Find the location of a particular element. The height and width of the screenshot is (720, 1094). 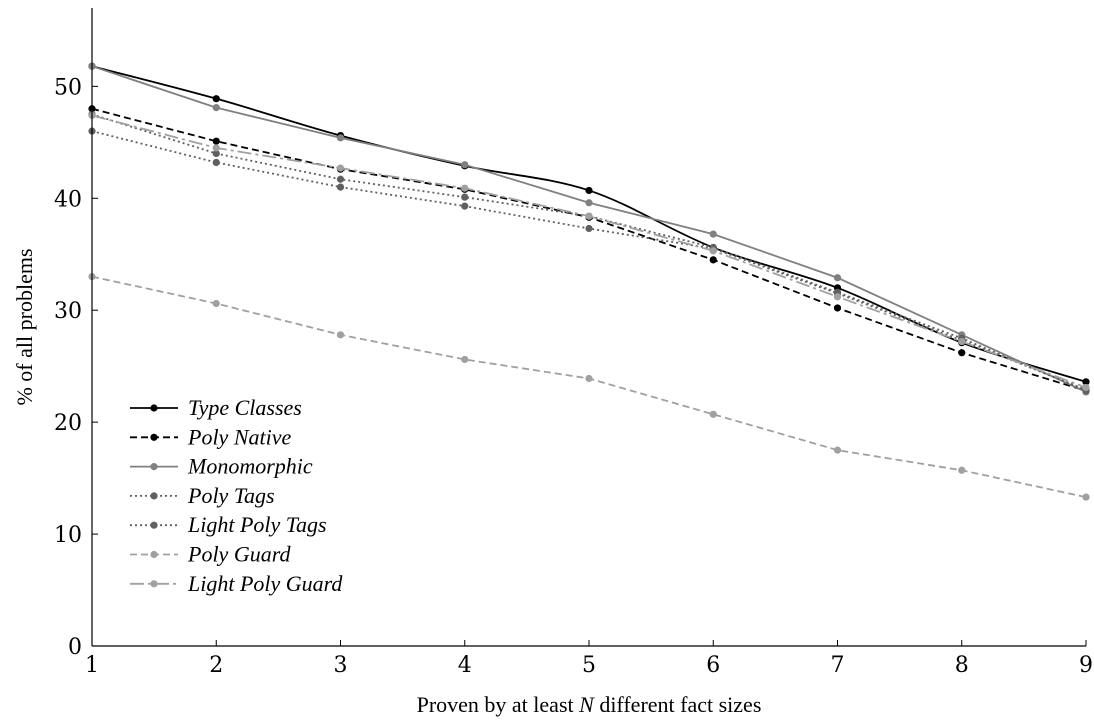

x-tick-label: 9 is located at coordinates (1086, 665).